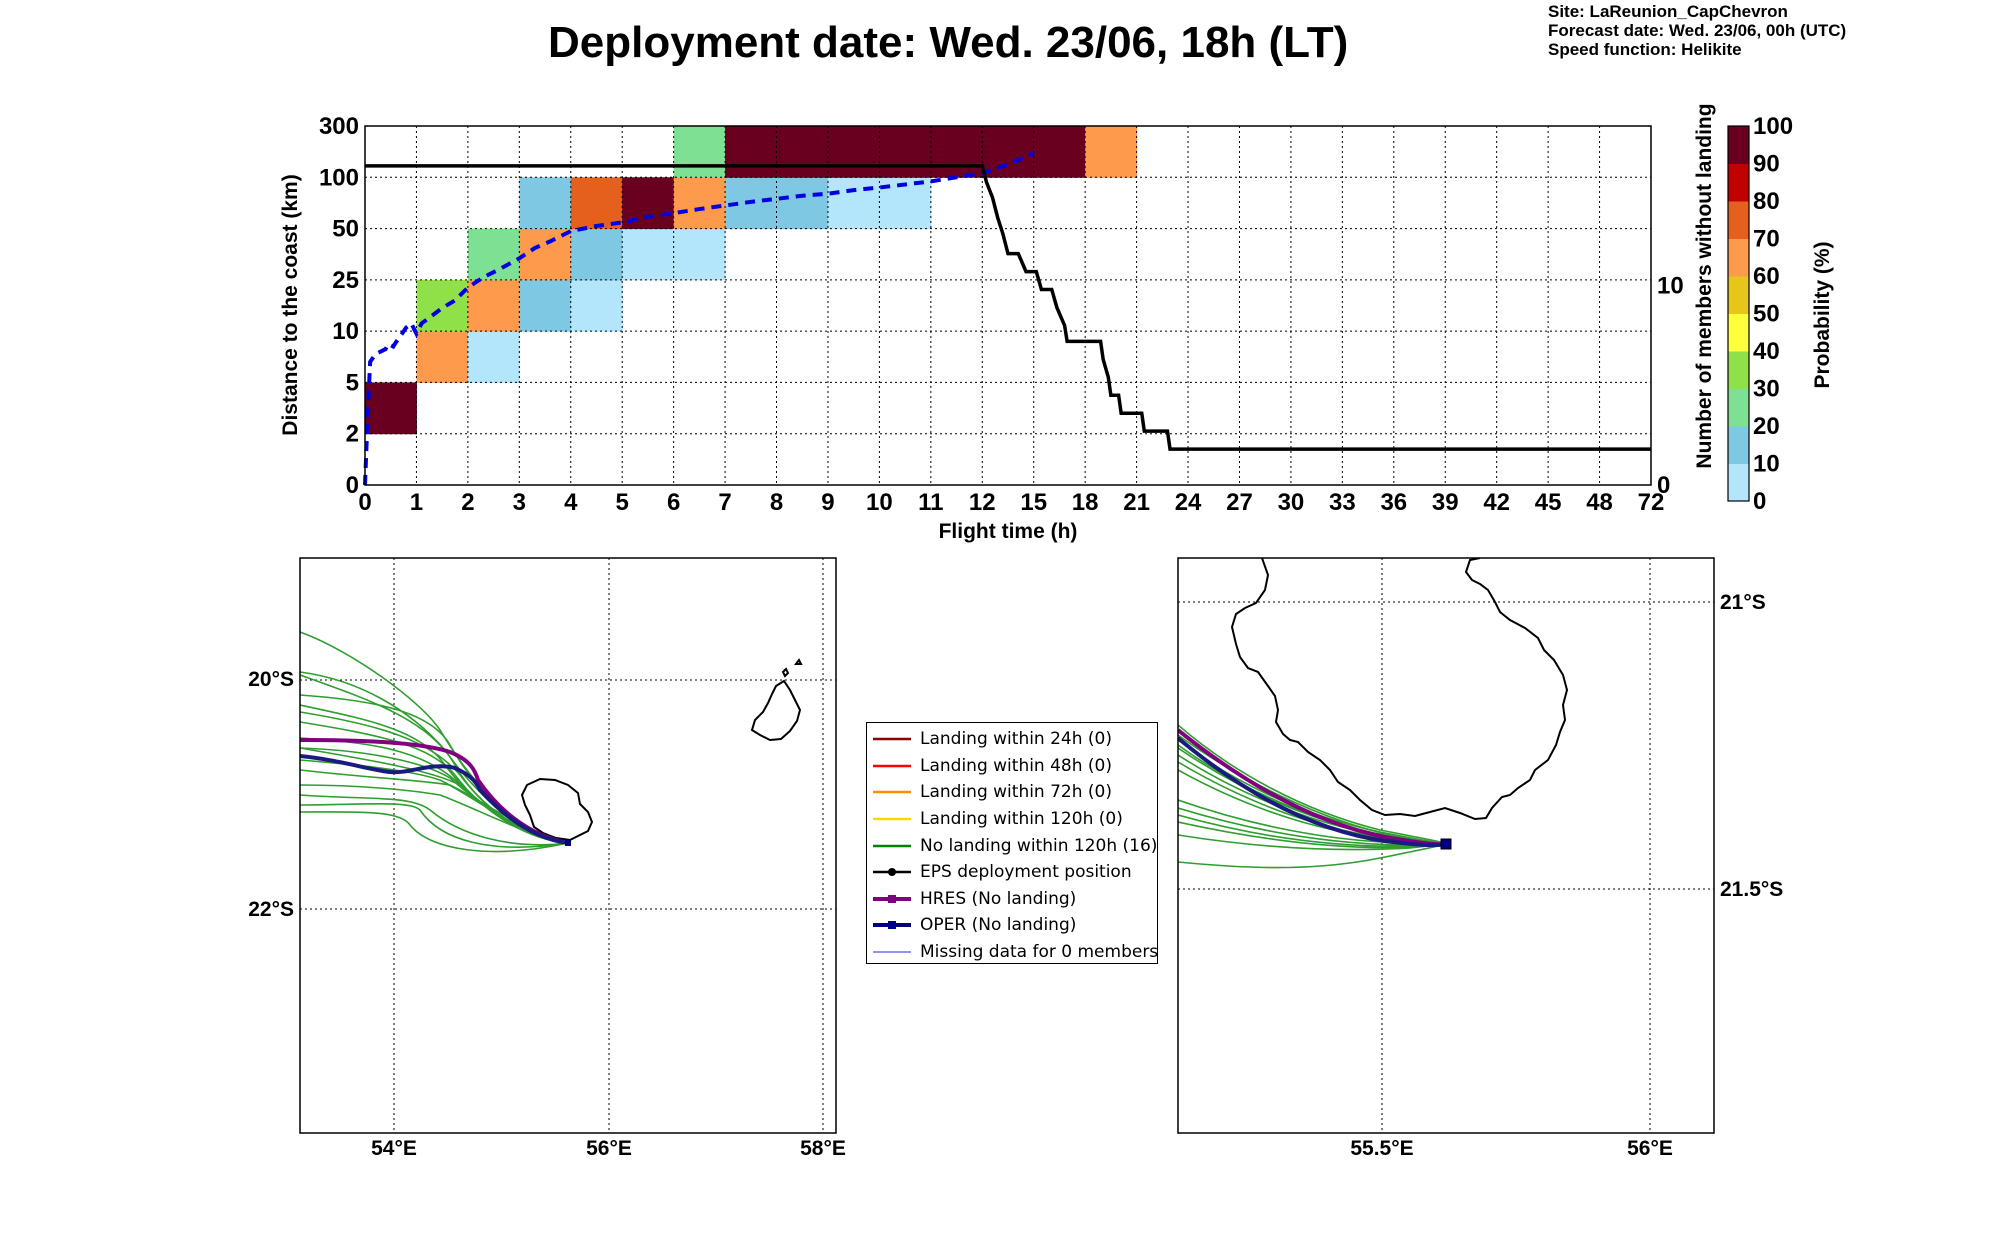 The width and height of the screenshot is (2000, 1250). I want to click on x-tick-label: 9, so click(827, 502).